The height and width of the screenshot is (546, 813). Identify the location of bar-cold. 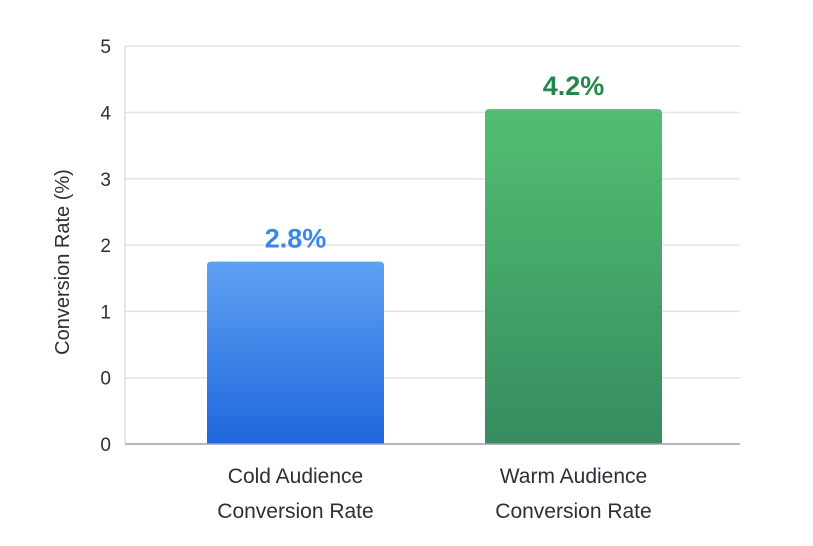
(295, 352).